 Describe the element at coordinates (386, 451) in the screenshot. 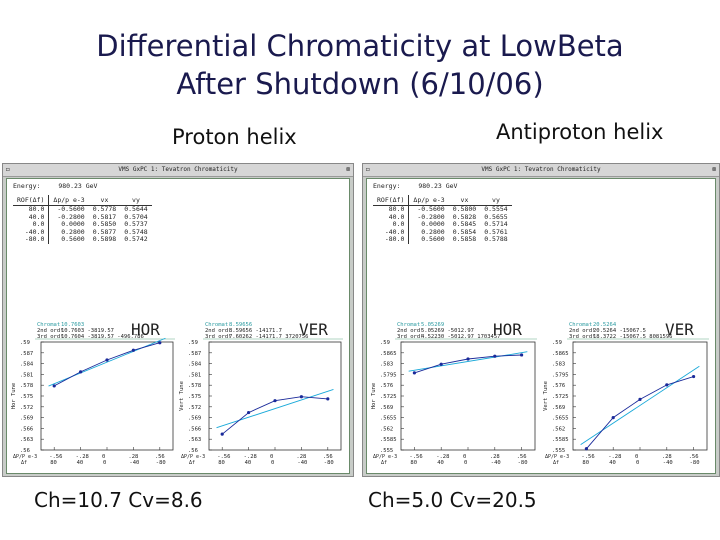

I see `y-tick-label: .555` at that location.